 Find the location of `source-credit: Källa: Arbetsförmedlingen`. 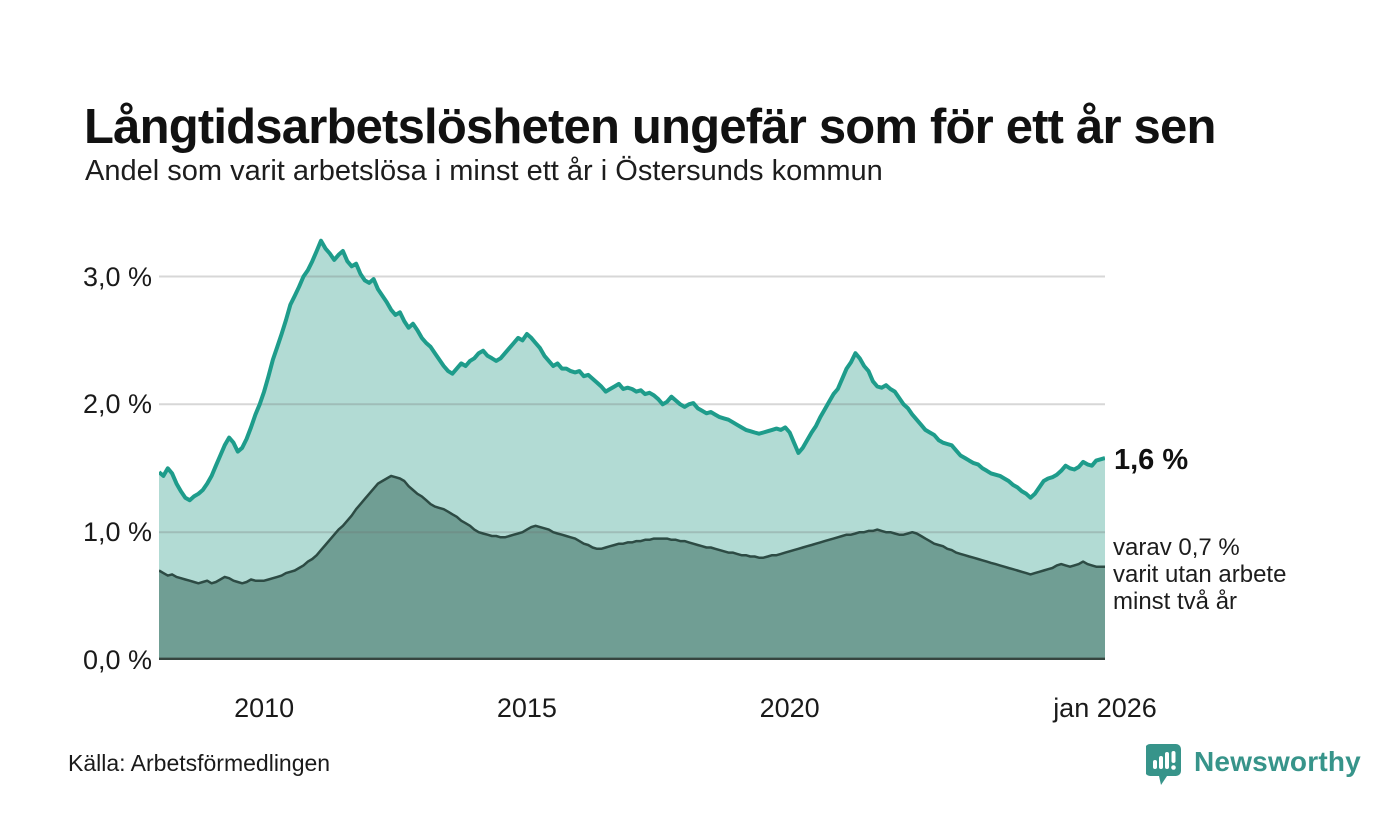

source-credit: Källa: Arbetsförmedlingen is located at coordinates (199, 763).